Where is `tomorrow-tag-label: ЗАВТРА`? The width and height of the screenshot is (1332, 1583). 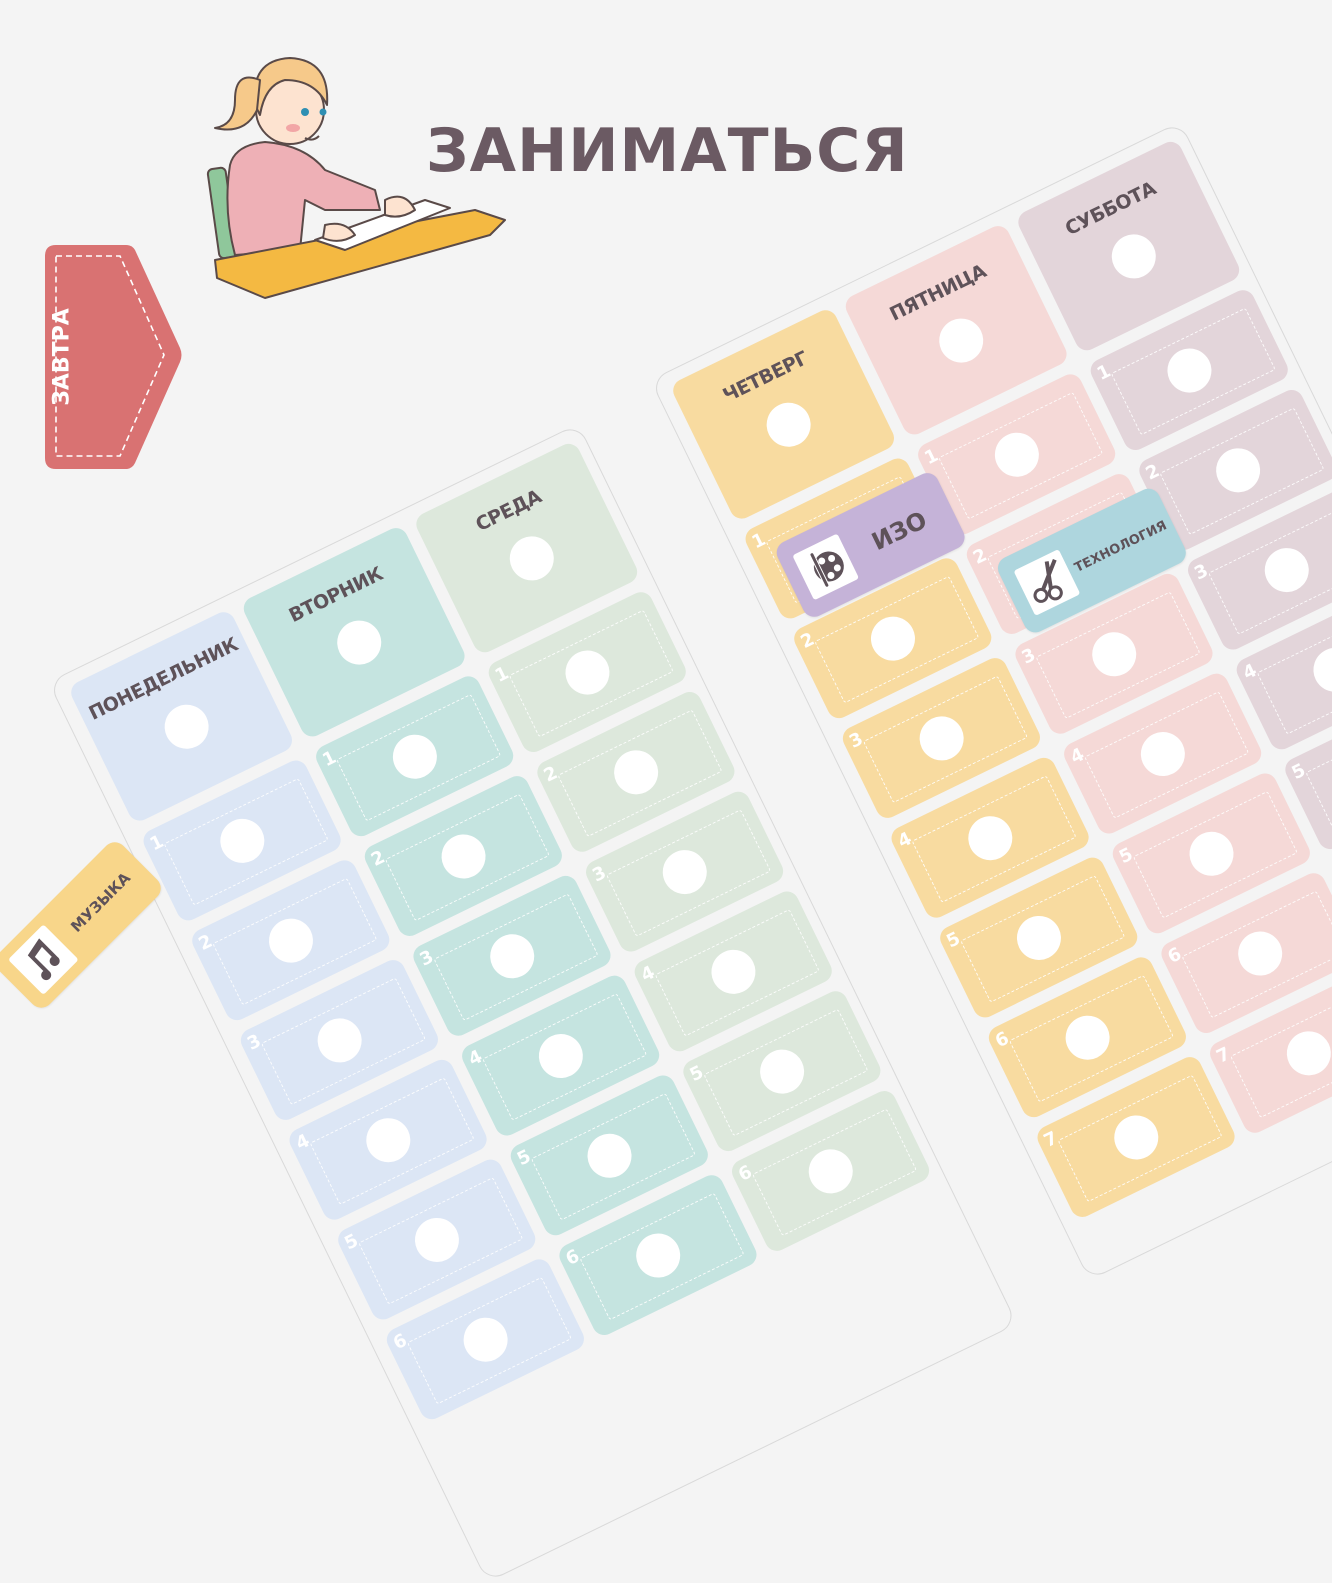
tomorrow-tag-label: ЗАВТРА is located at coordinates (62, 357).